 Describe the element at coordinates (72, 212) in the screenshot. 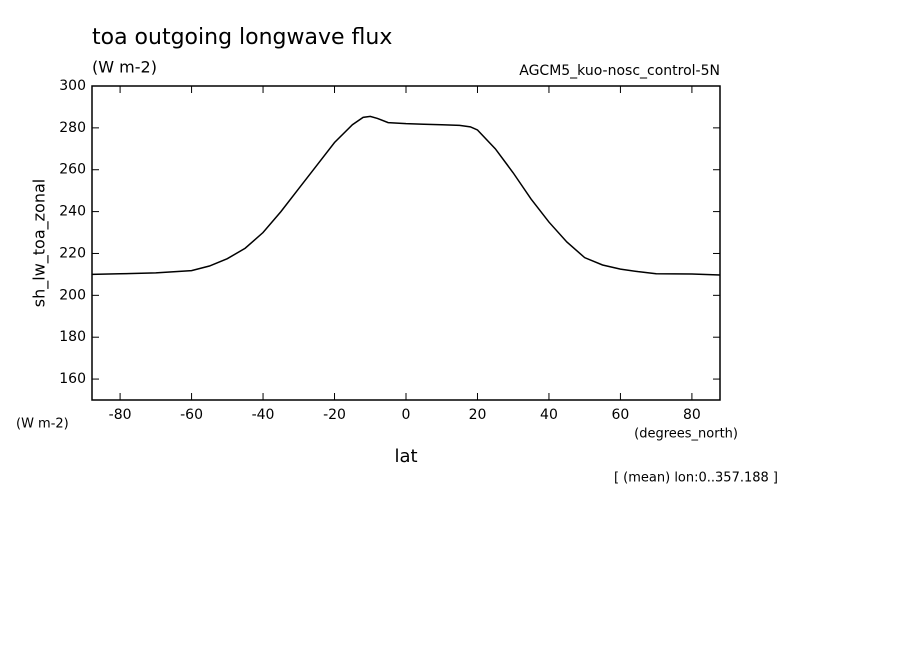

I see `y-tick-label: 240` at that location.